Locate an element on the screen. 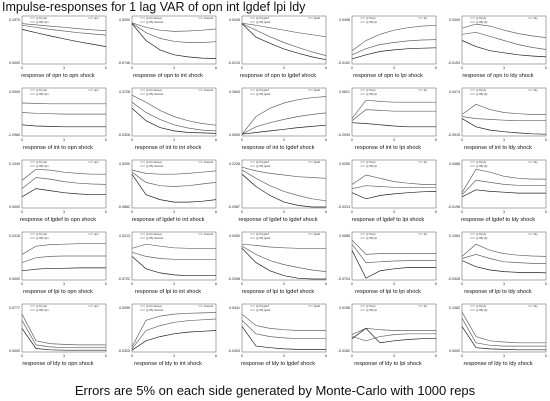 This screenshot has width=550, height=401. y-max-label: 0.0441 is located at coordinates (234, 308).